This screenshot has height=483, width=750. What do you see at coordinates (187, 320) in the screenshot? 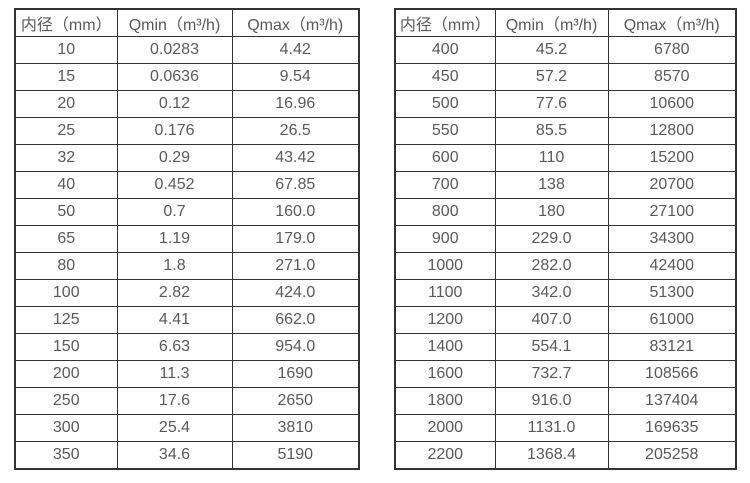
I see `table-row: 125 4.41 662.0` at bounding box center [187, 320].